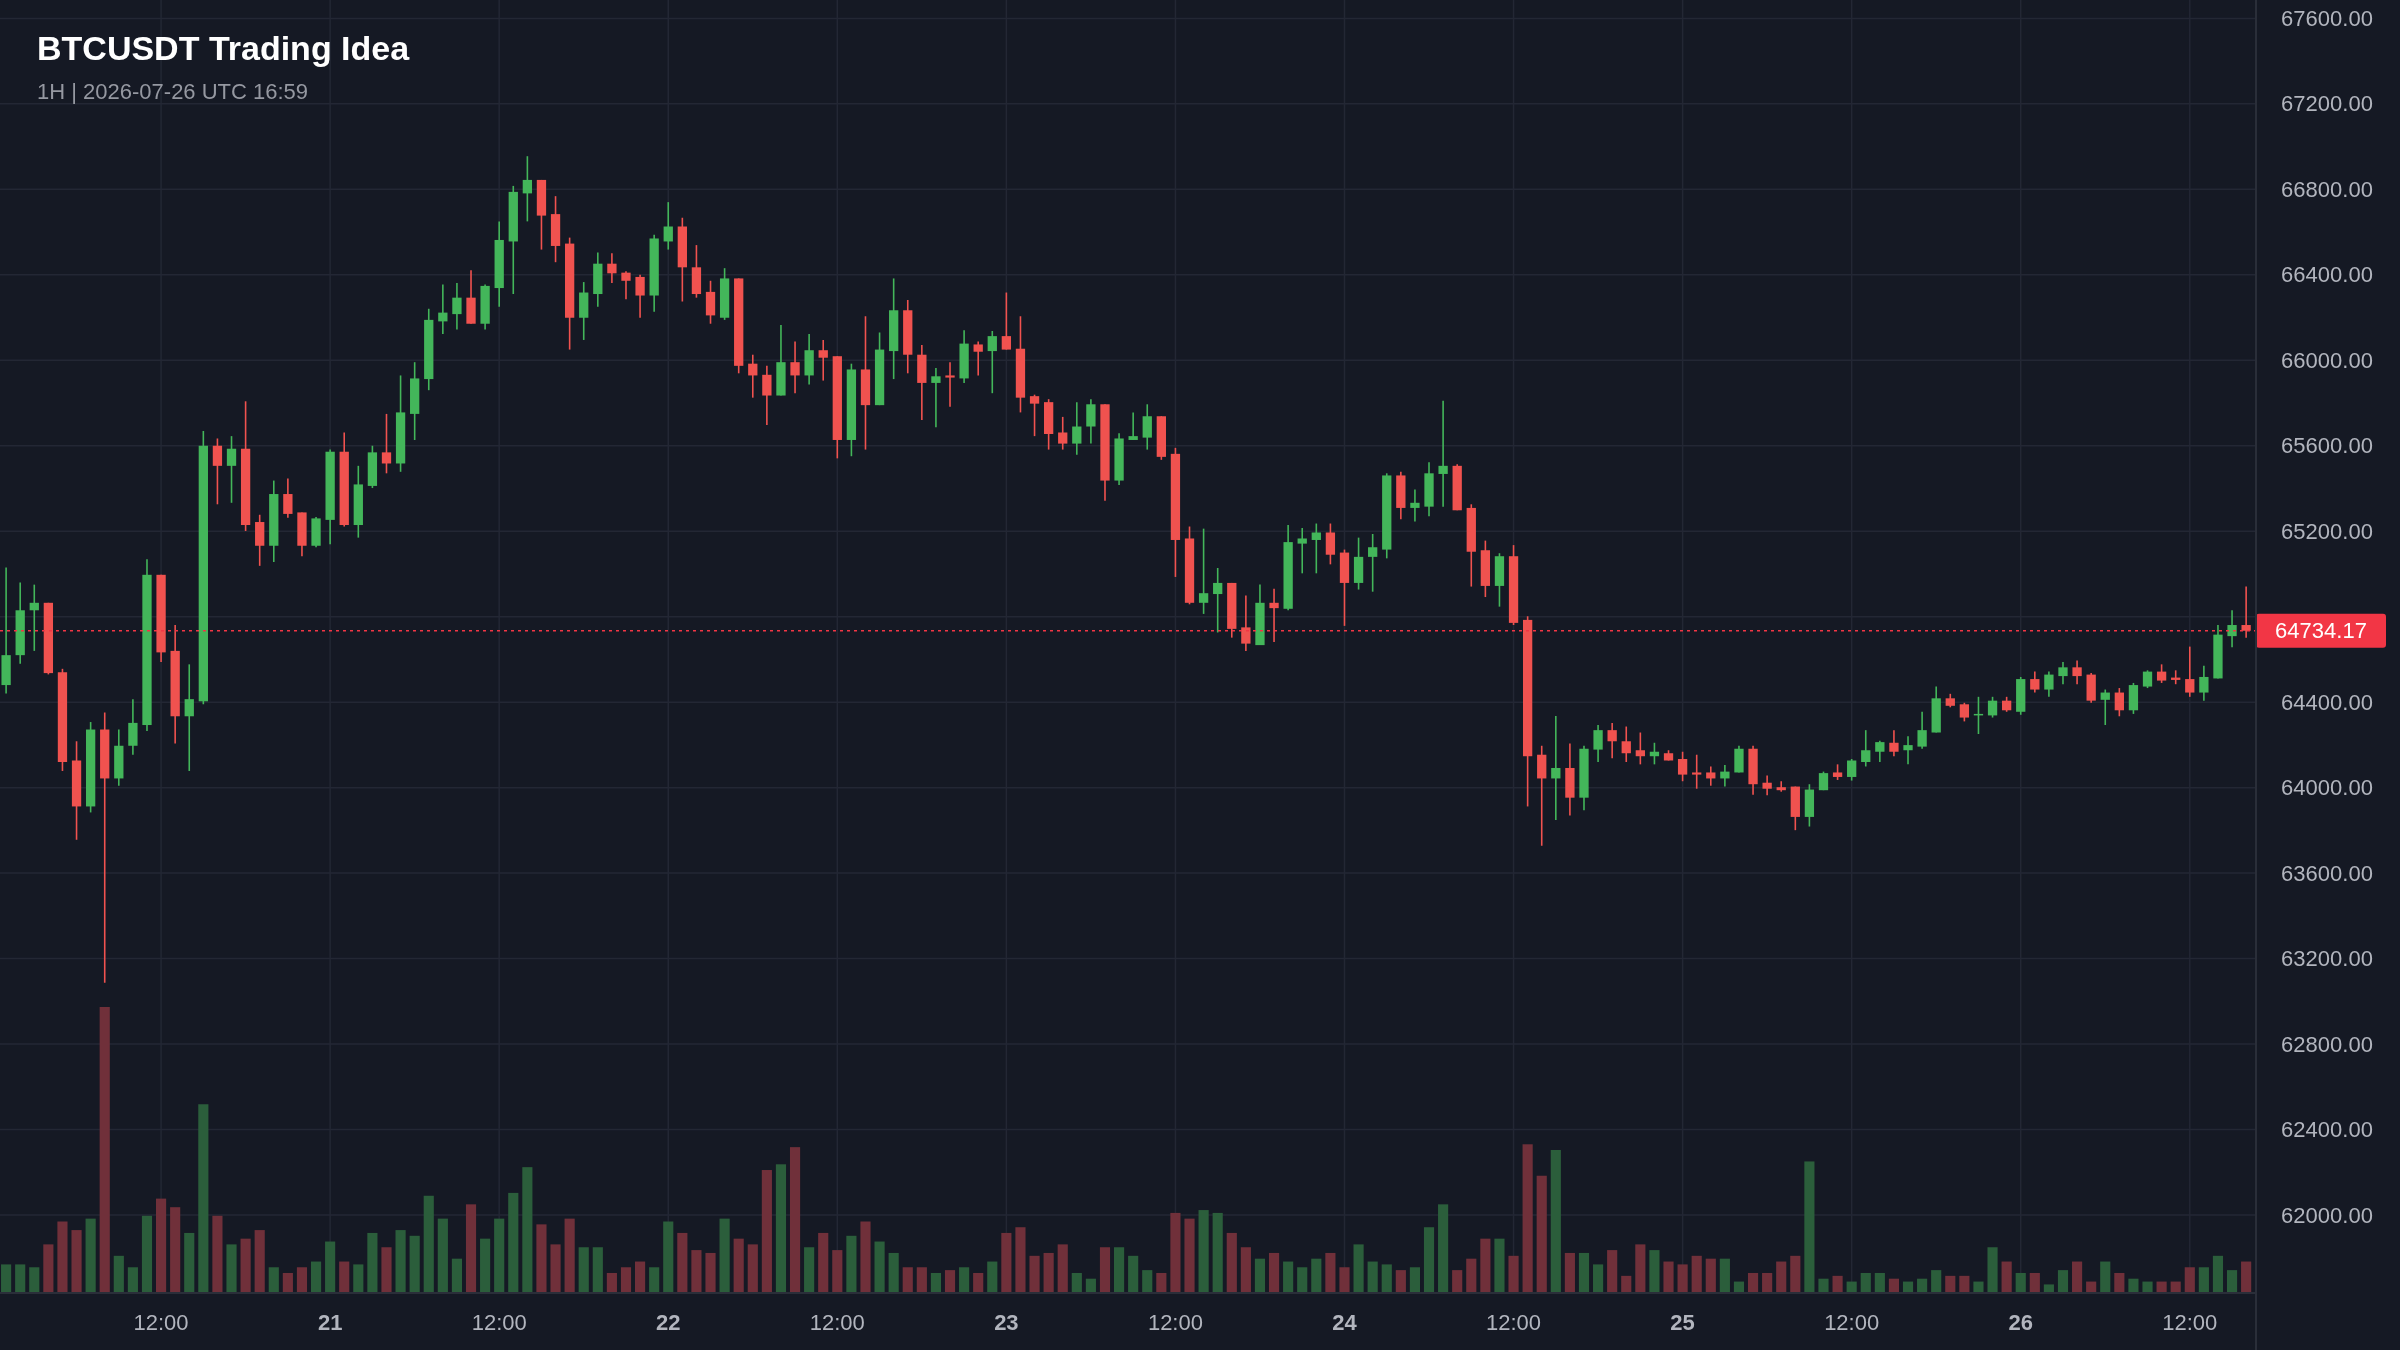  What do you see at coordinates (2327, 531) in the screenshot?
I see `y-tick-label: 65200.00` at bounding box center [2327, 531].